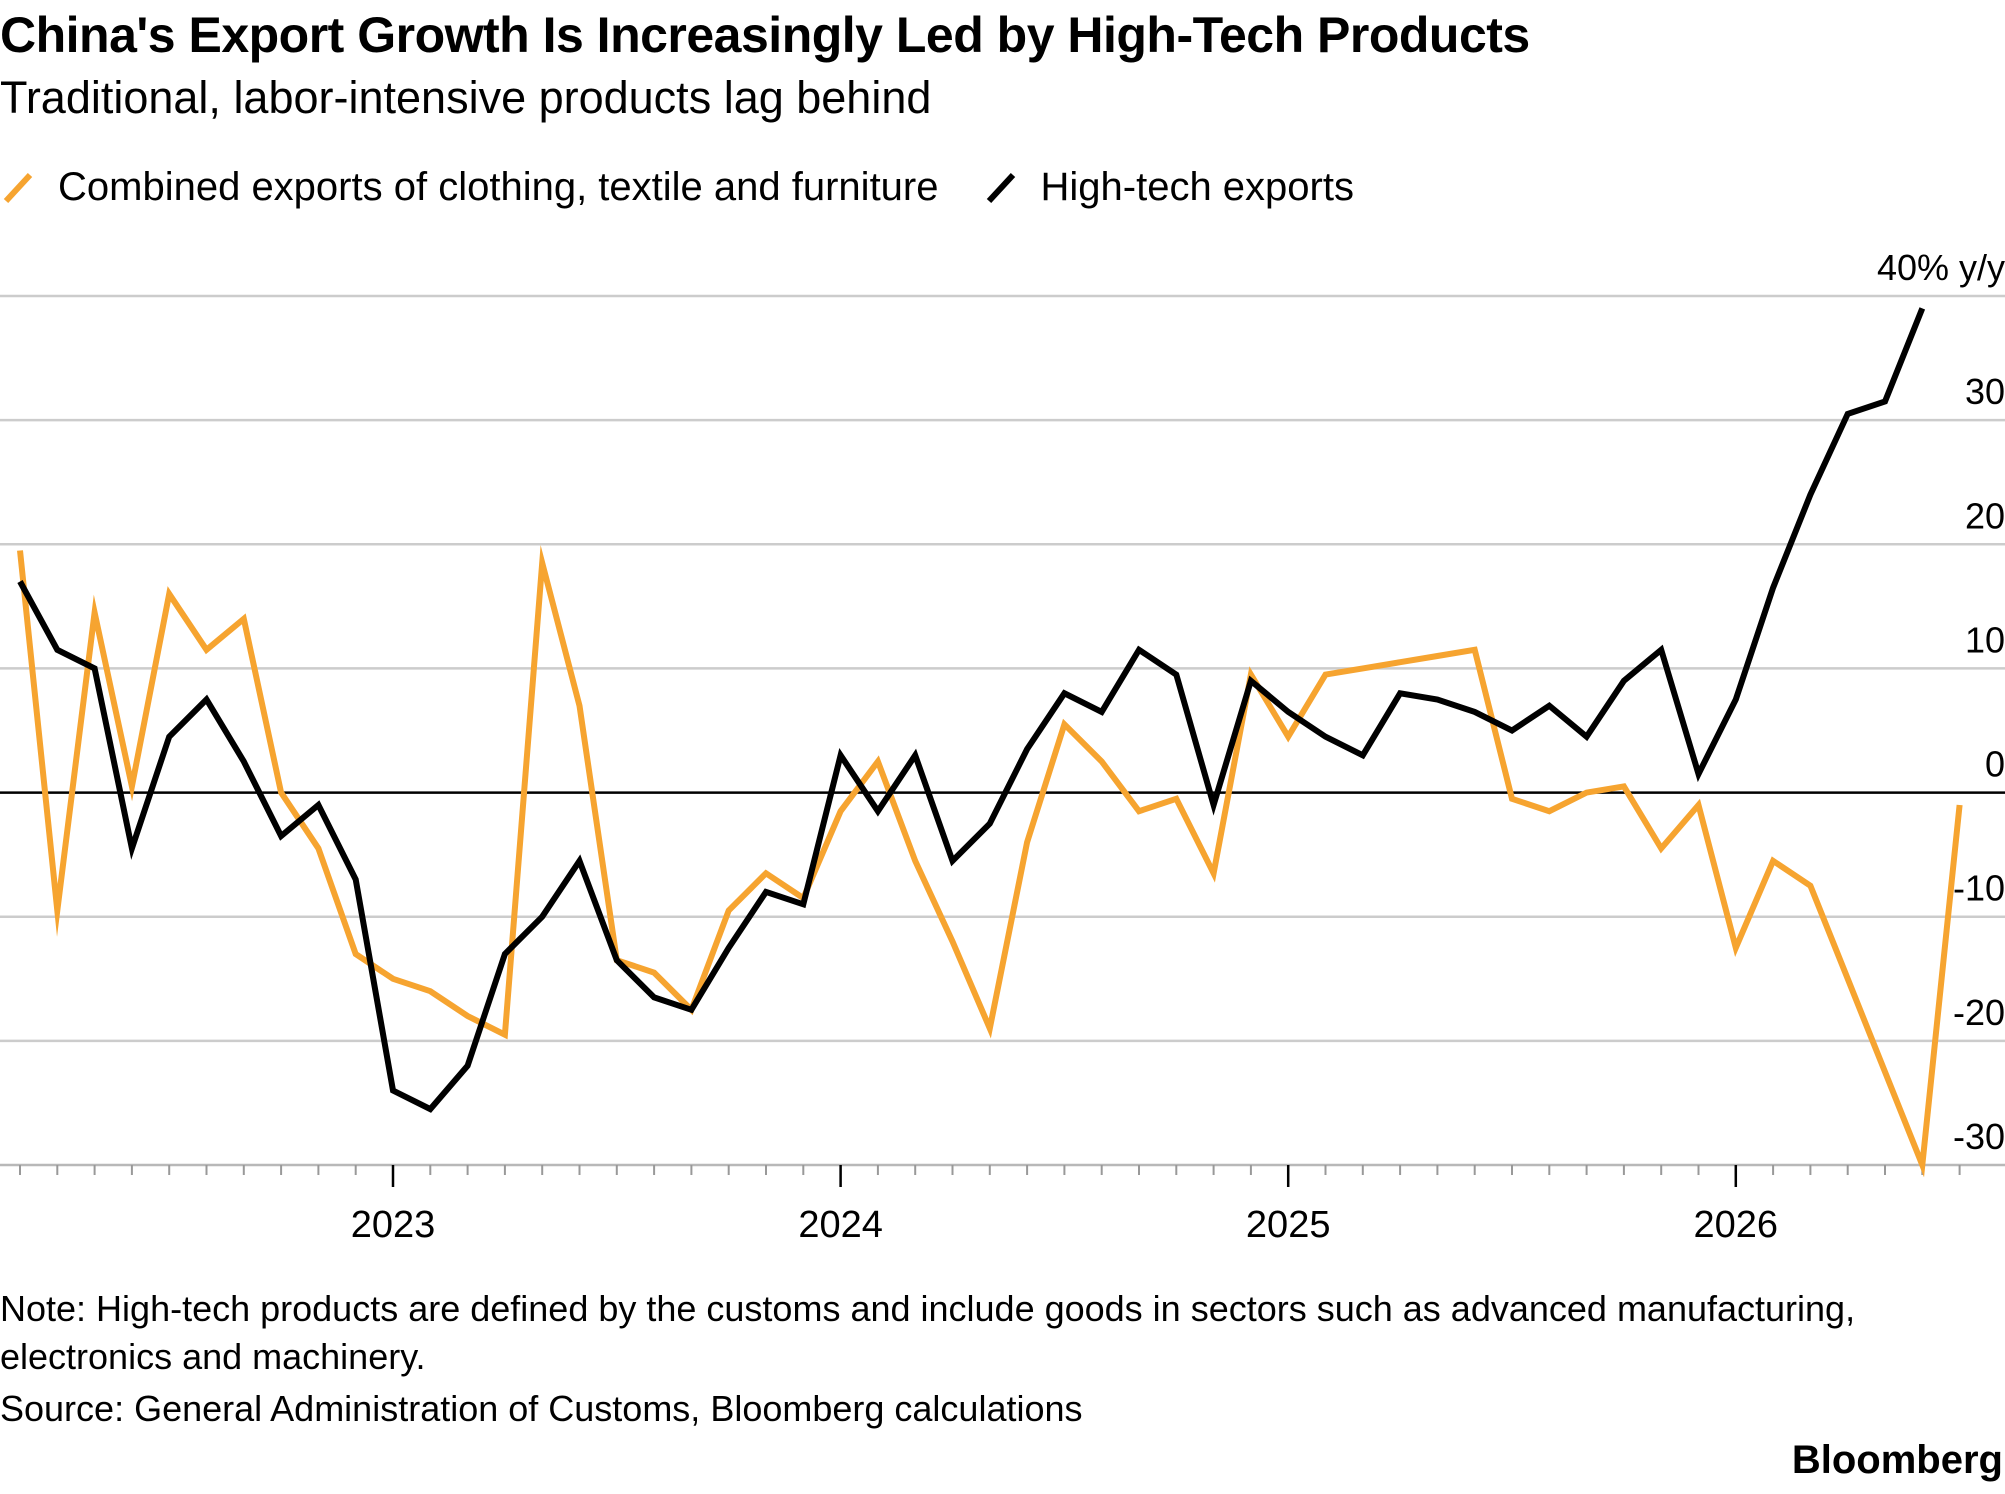 The image size is (2005, 1494). What do you see at coordinates (1736, 1225) in the screenshot?
I see `x-tick-label: 2026` at bounding box center [1736, 1225].